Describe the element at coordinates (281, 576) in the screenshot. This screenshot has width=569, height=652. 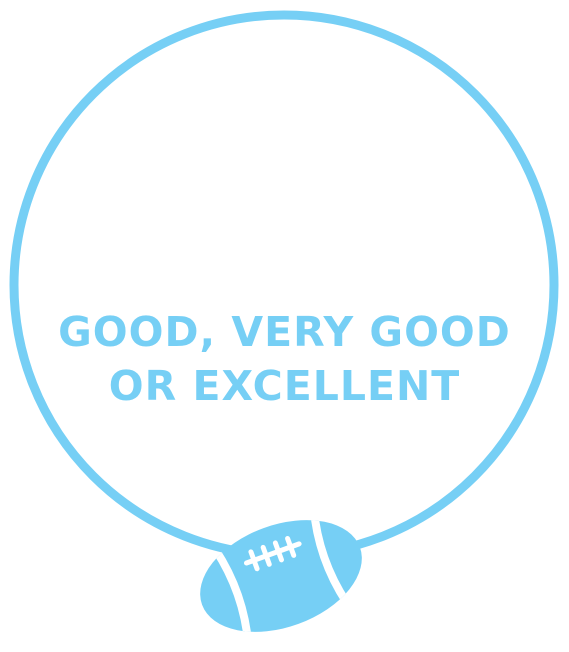
I see `football-icon` at that location.